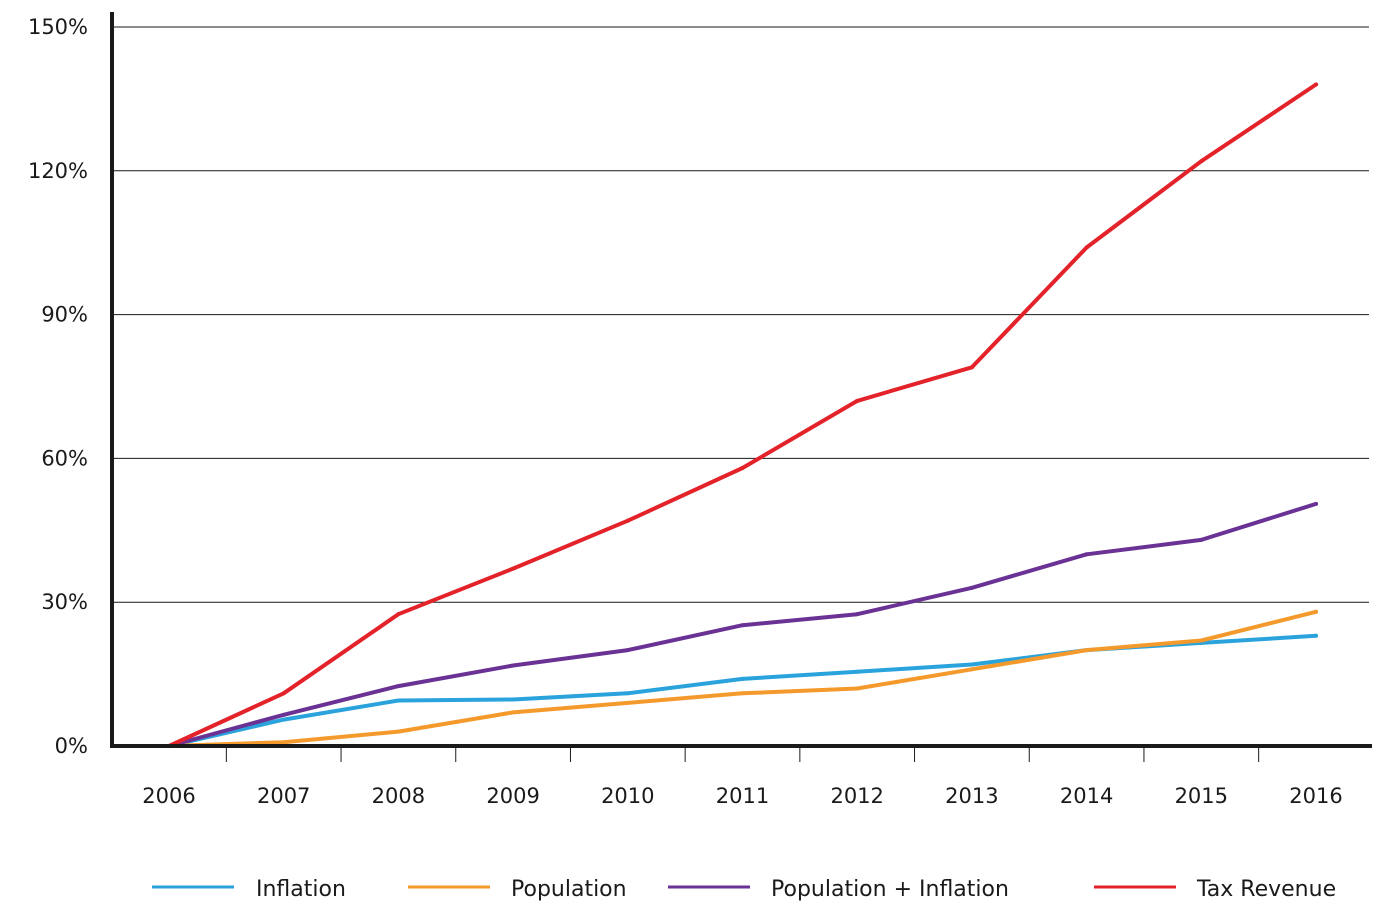  What do you see at coordinates (890, 889) in the screenshot?
I see `legend-label-population-inflation: Population + Inflation` at bounding box center [890, 889].